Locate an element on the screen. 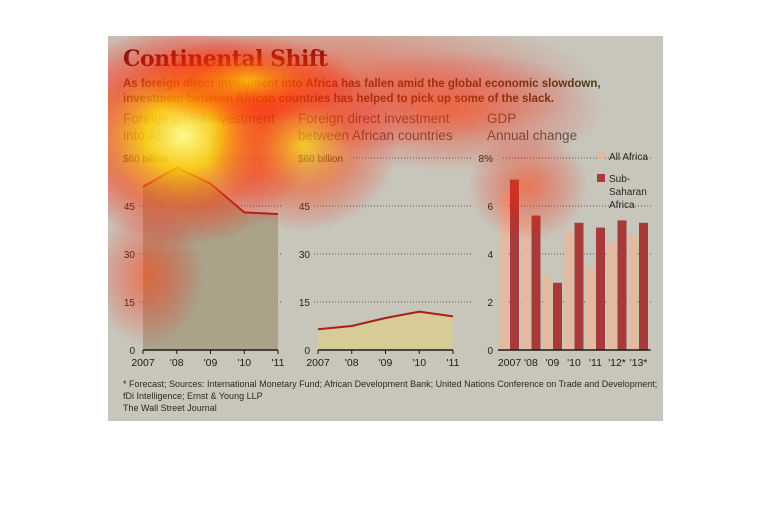  chart3-xtick-label: '13* is located at coordinates (639, 363).